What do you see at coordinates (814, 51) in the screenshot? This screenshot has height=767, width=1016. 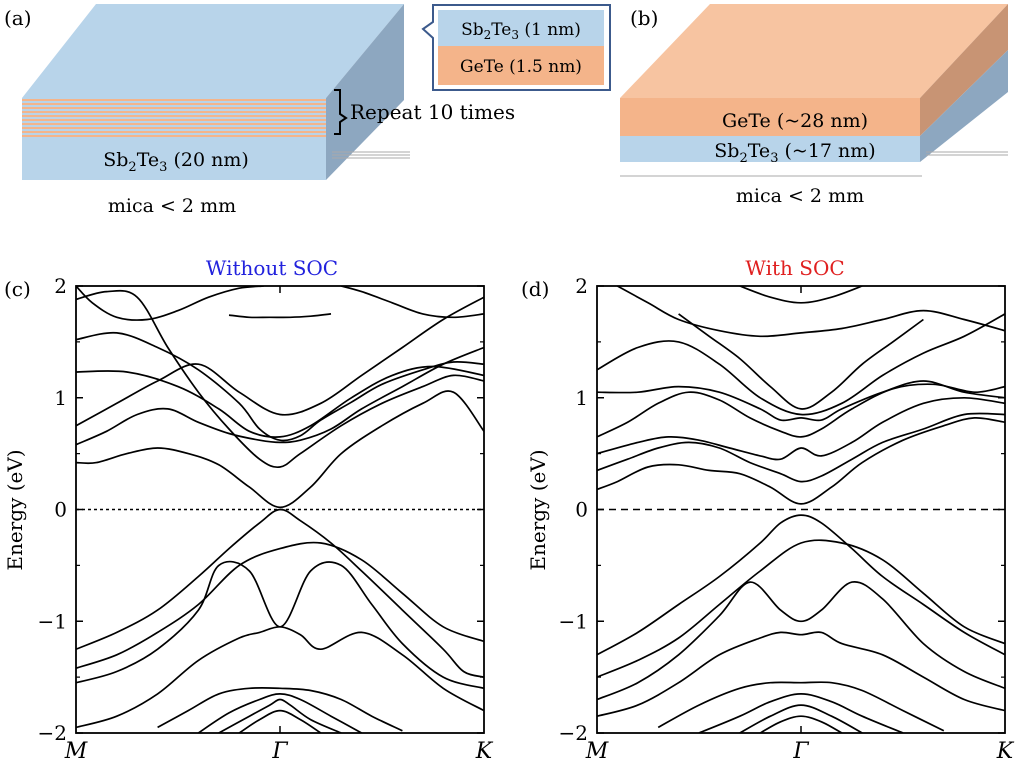 I see `stack-top-face-b` at bounding box center [814, 51].